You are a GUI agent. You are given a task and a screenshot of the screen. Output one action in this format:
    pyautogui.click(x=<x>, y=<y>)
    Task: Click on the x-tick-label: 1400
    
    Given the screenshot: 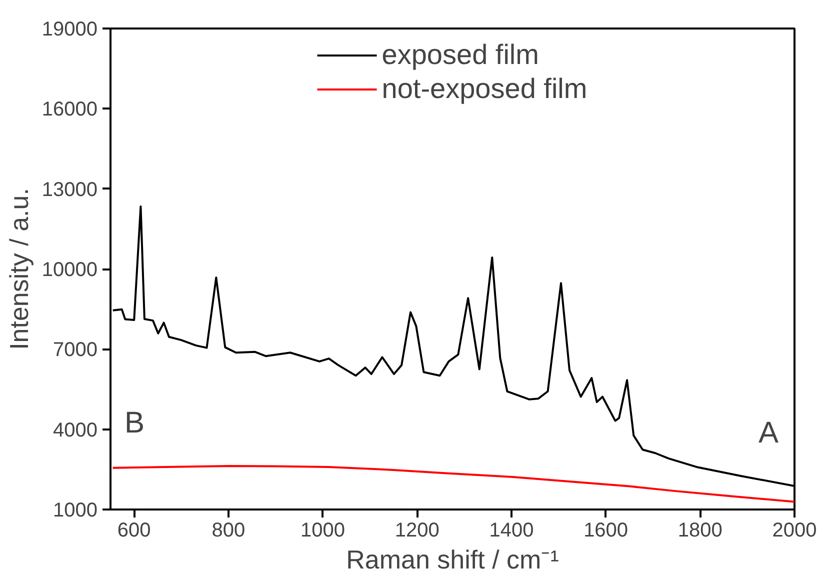 What is the action you would take?
    pyautogui.click(x=511, y=531)
    